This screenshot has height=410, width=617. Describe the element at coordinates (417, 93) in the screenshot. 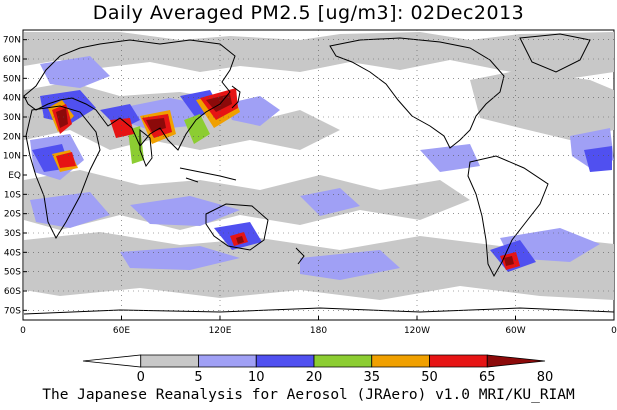

I see `coast-north-america` at that location.